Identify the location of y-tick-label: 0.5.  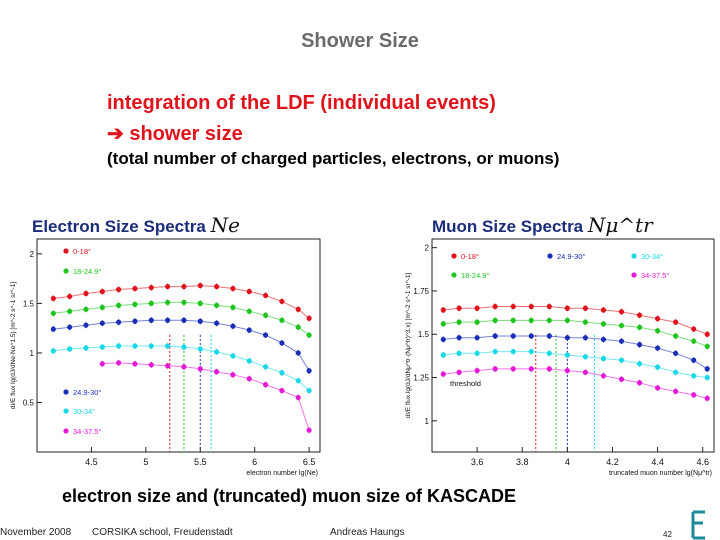
(29, 402).